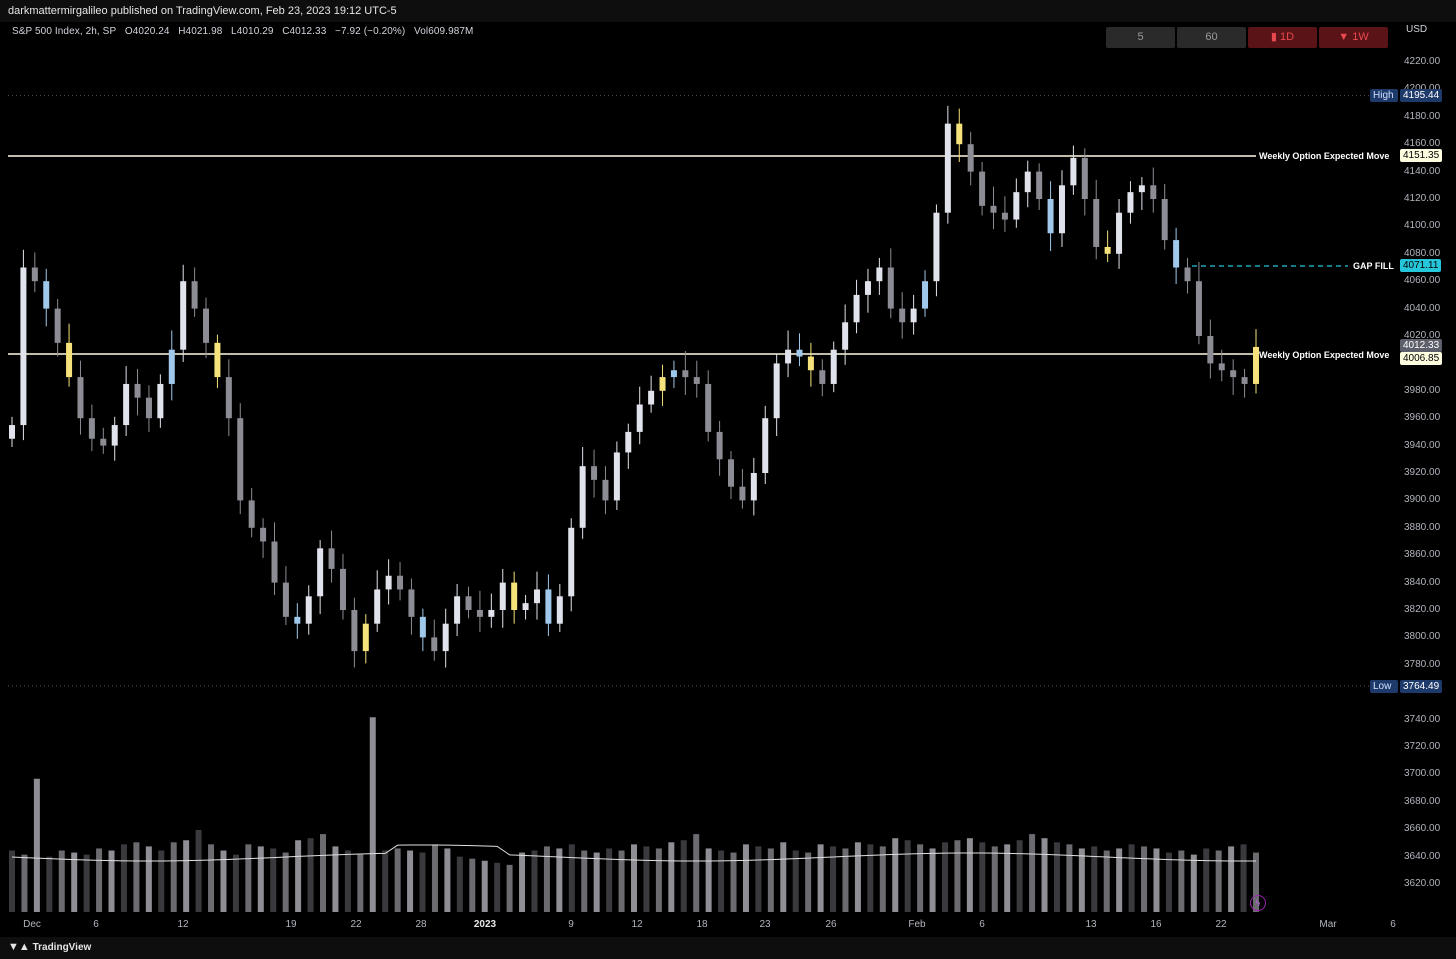  I want to click on price-tick-label: 4060.00, so click(1422, 281).